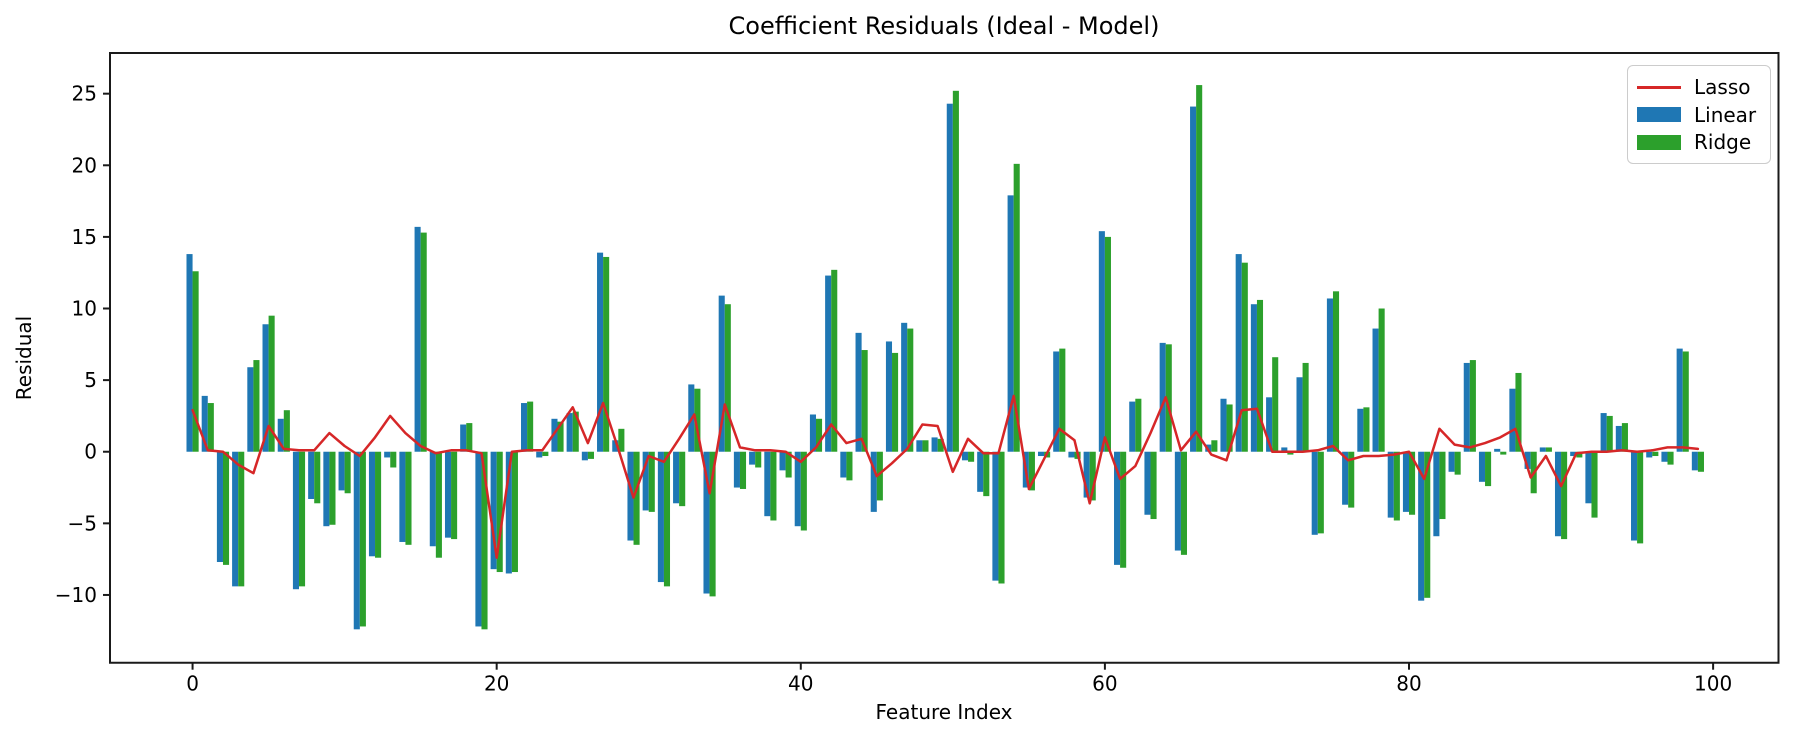  Describe the element at coordinates (1725, 114) in the screenshot. I see `legend-label: Linear` at that location.